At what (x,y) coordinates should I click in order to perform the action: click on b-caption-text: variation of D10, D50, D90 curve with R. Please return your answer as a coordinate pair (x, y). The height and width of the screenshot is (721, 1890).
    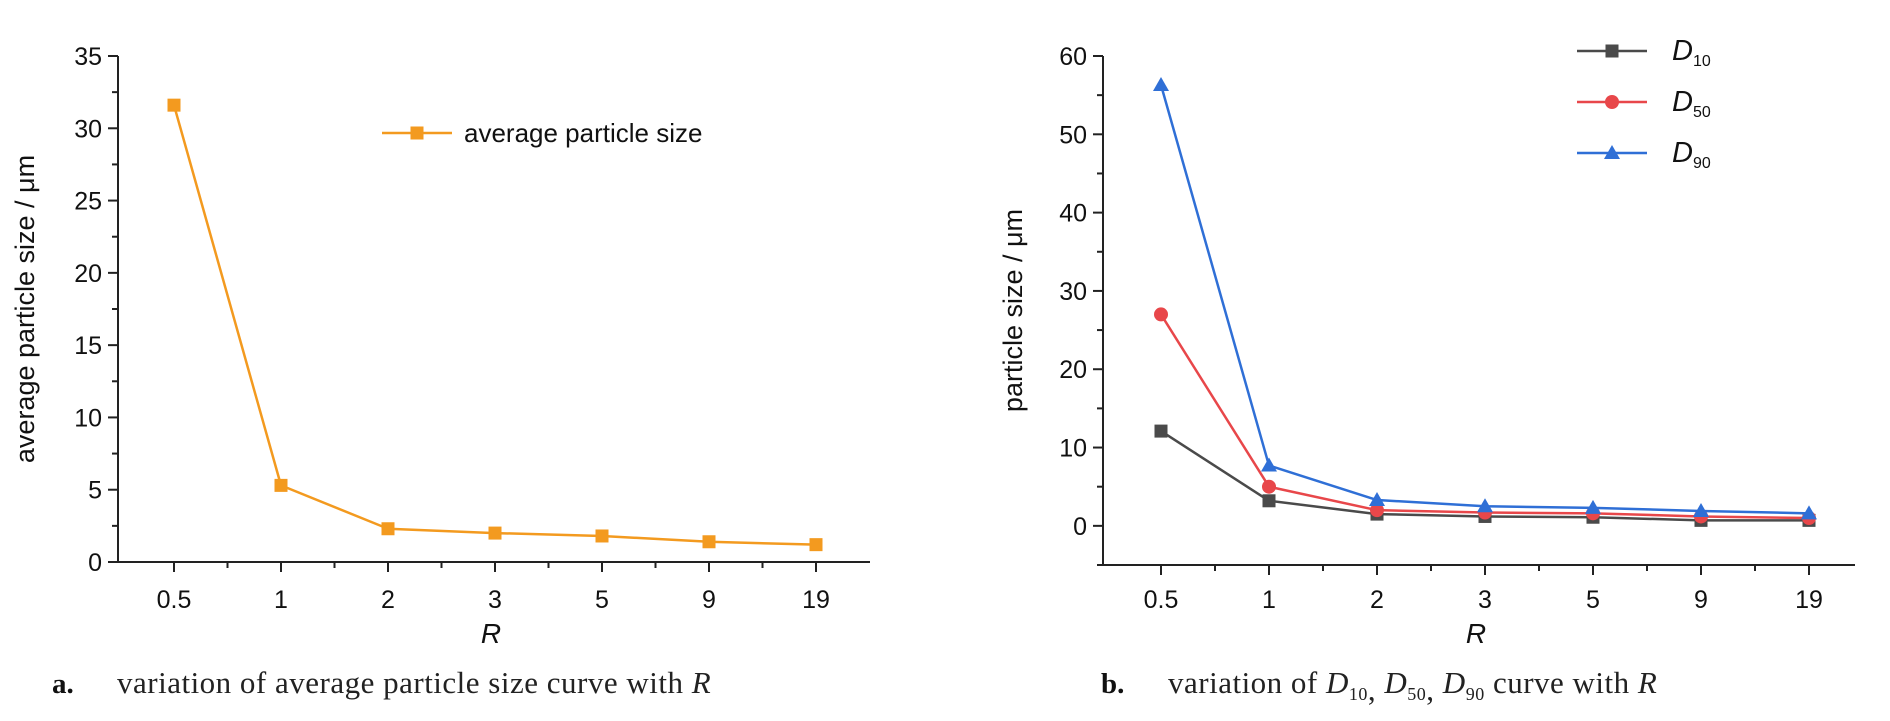
    Looking at the image, I should click on (1412, 686).